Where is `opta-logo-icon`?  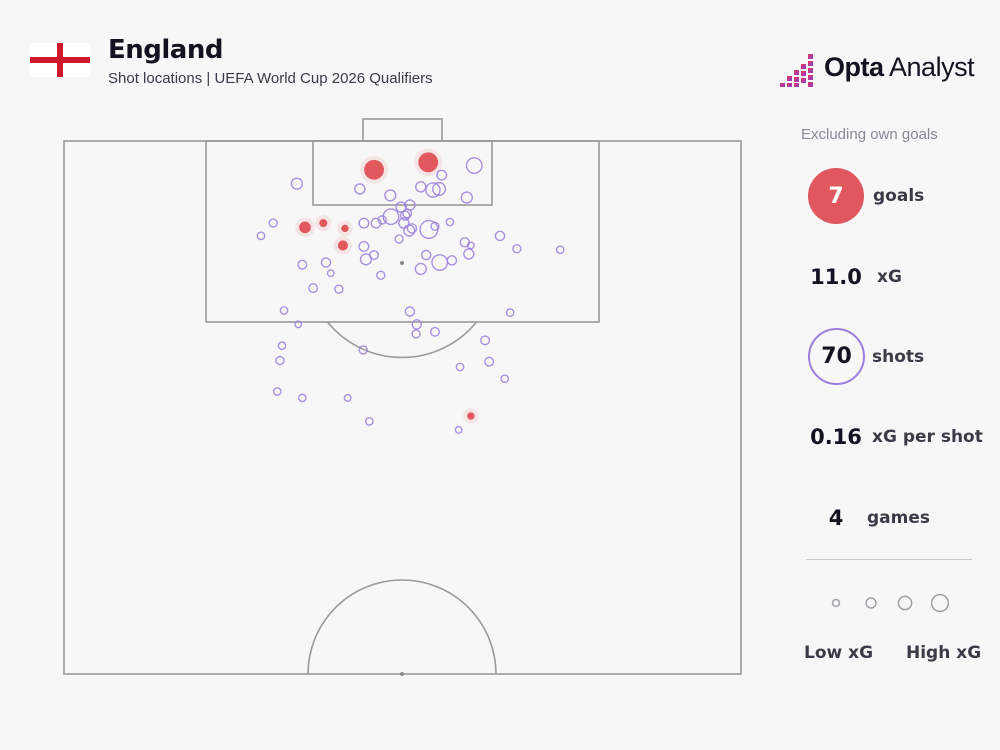
opta-logo-icon is located at coordinates (796, 70).